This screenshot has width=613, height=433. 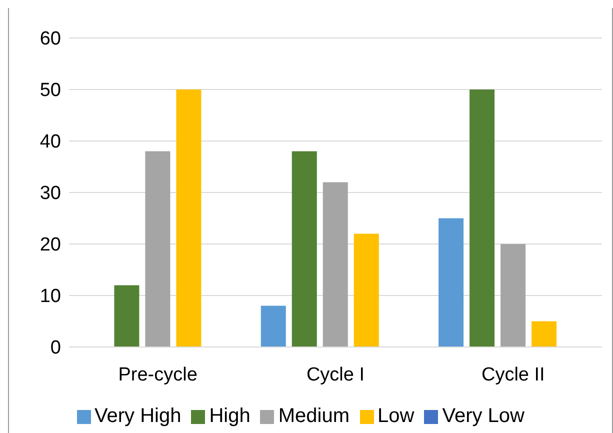 I want to click on y-tick-label: 10, so click(x=50, y=297).